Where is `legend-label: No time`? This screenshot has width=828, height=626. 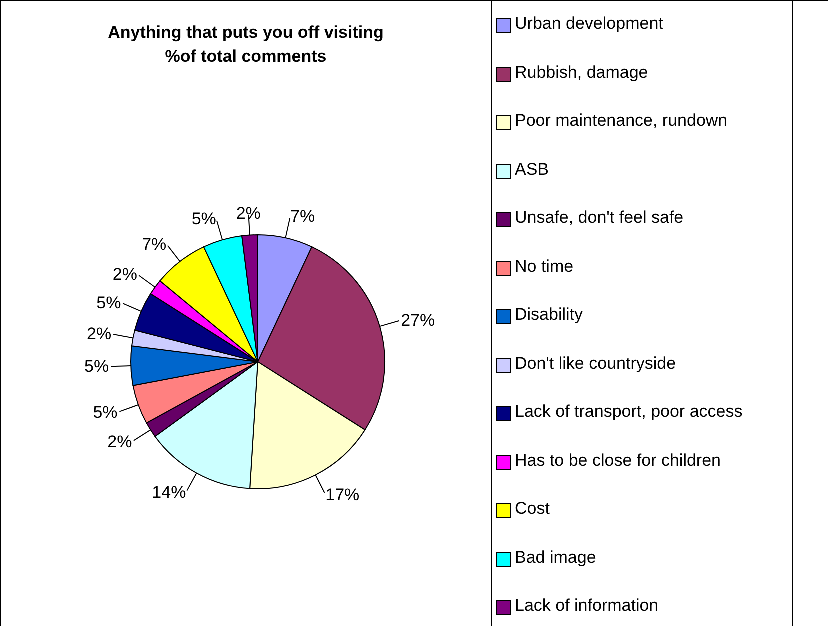
legend-label: No time is located at coordinates (544, 267).